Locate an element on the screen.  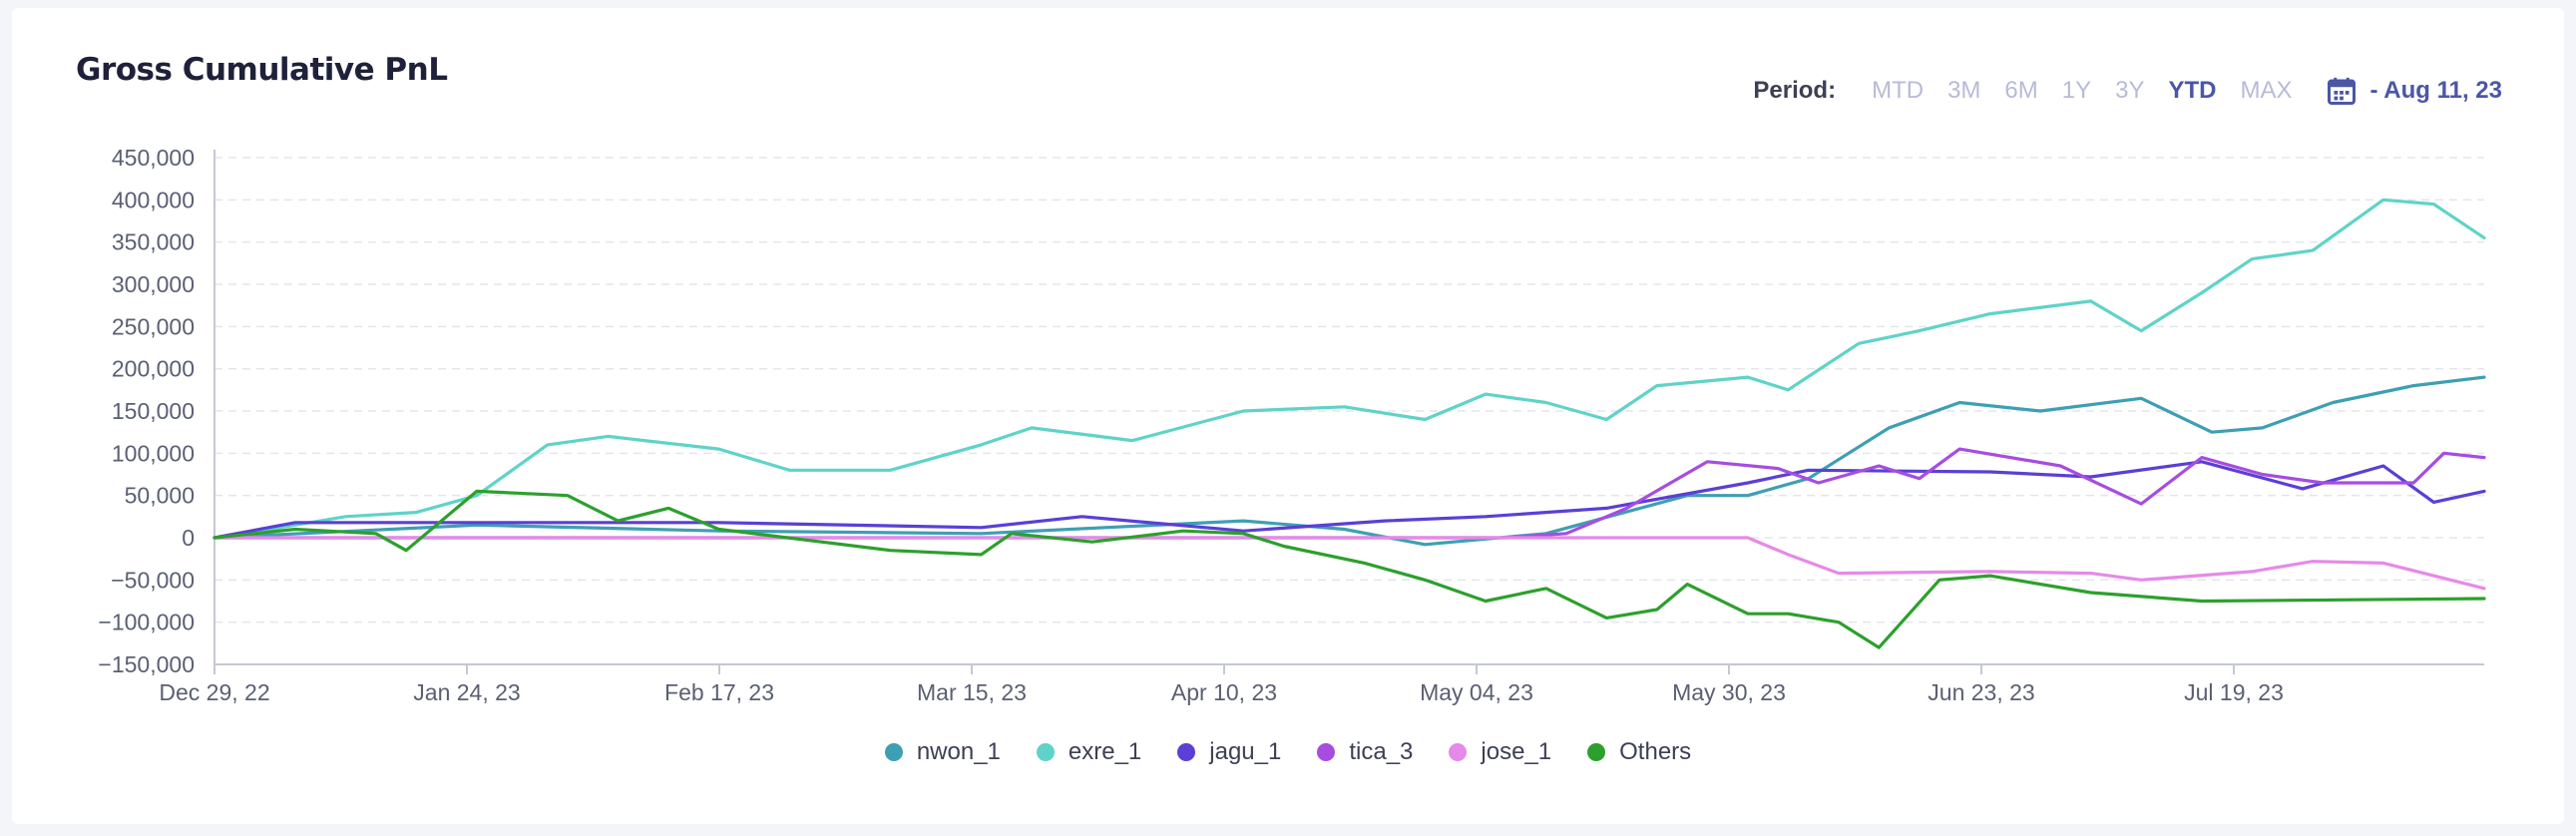
x-tick-label: Jul 19, 23 is located at coordinates (2234, 692).